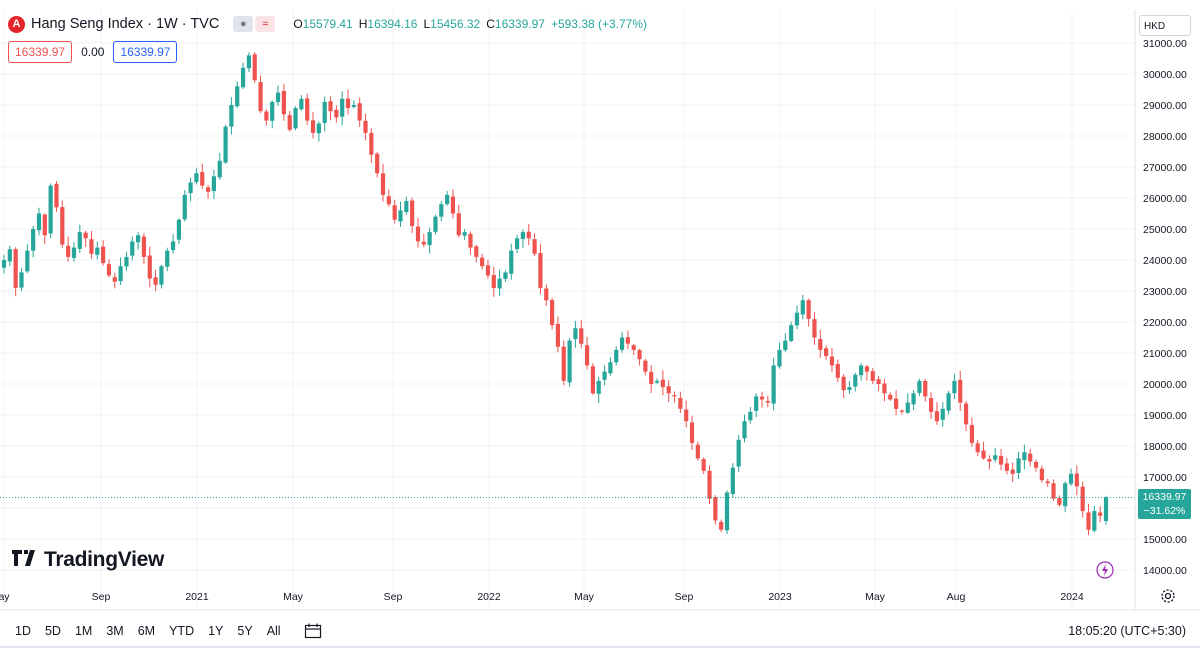  What do you see at coordinates (584, 597) in the screenshot?
I see `x-tick-label: May` at bounding box center [584, 597].